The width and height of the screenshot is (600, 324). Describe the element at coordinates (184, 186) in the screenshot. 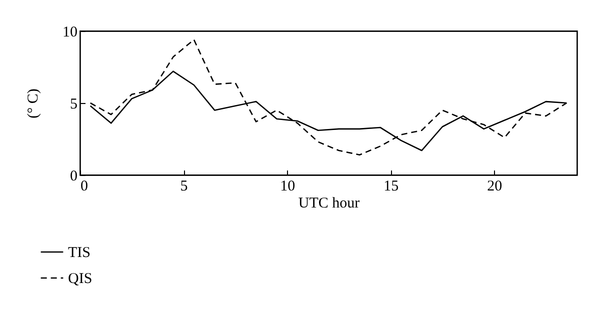

I see `x-tick-label: 5` at that location.